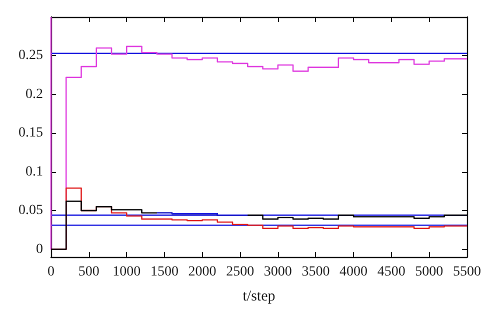  I want to click on y-tick-label: 0.1, so click(34, 172).